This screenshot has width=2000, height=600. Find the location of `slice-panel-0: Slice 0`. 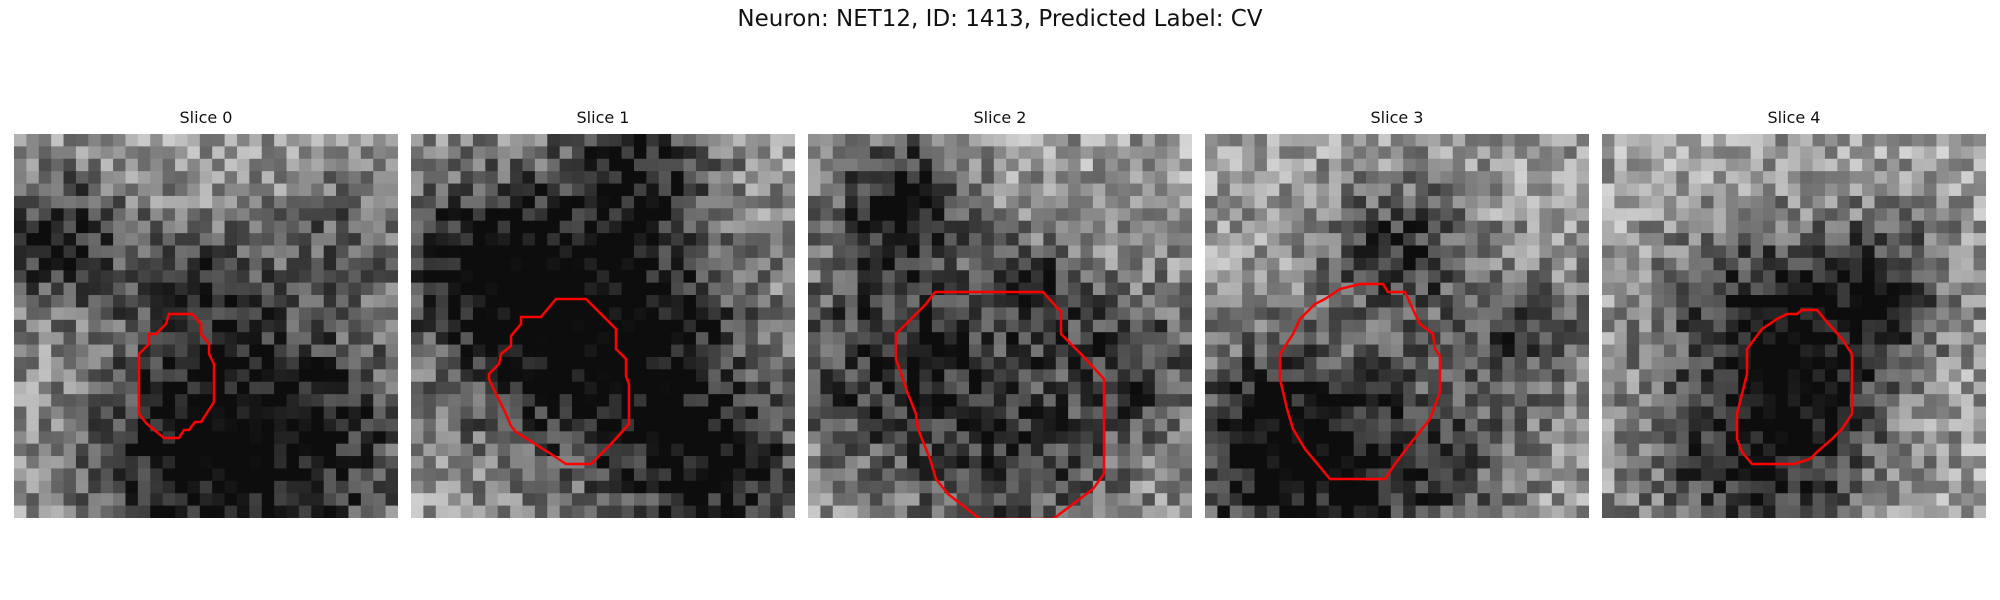

slice-panel-0: Slice 0 is located at coordinates (206, 313).